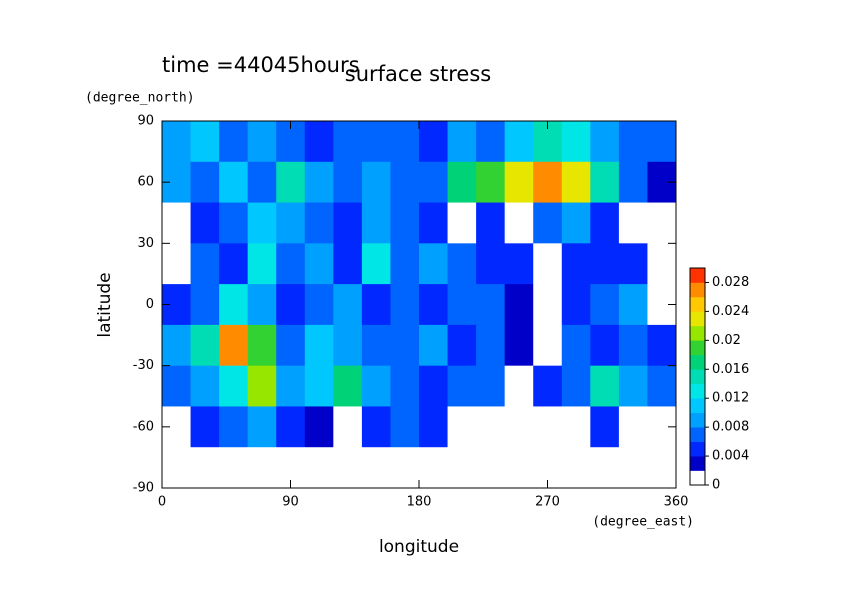 The width and height of the screenshot is (842, 595). Describe the element at coordinates (730, 456) in the screenshot. I see `colorbar-tick-label: 0.004` at that location.